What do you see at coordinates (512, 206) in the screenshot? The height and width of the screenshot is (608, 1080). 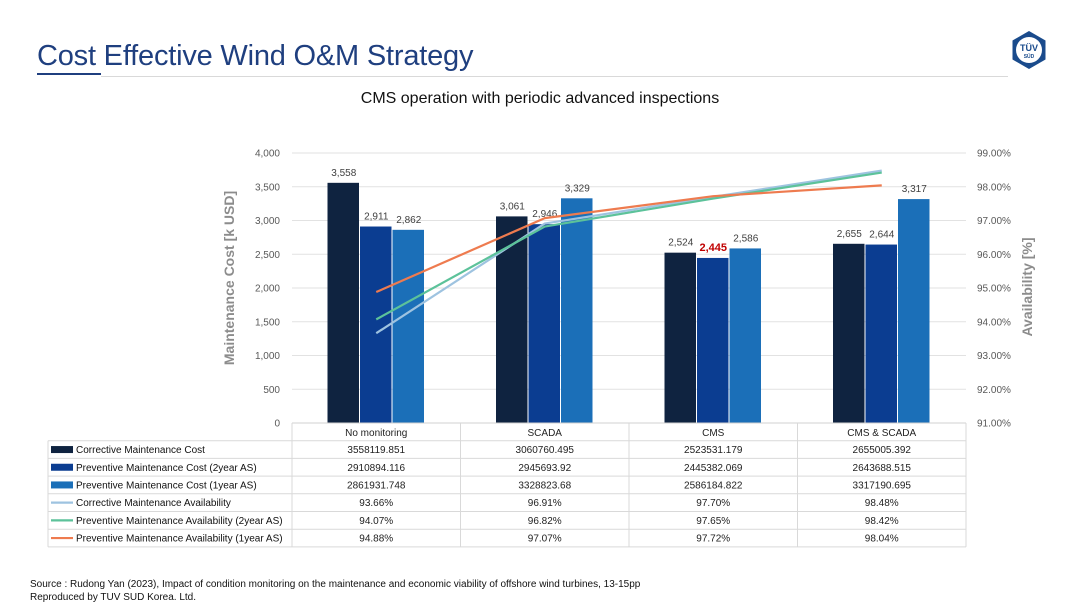 I see `bar-data-label: 3,061` at bounding box center [512, 206].